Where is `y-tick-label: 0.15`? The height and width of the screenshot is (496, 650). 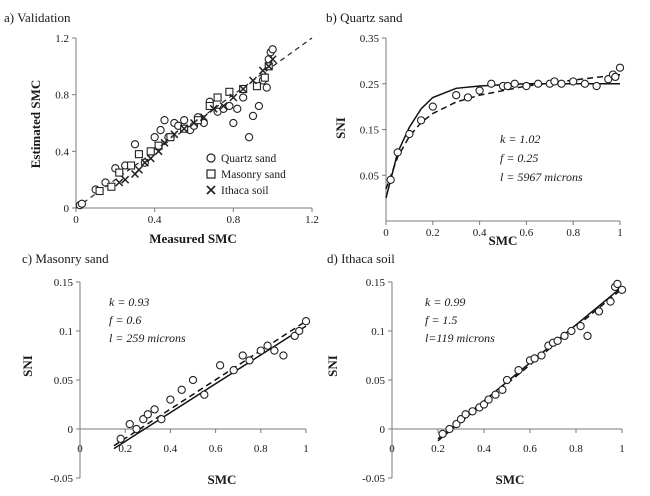 y-tick-label: 0.15 is located at coordinates (376, 283).